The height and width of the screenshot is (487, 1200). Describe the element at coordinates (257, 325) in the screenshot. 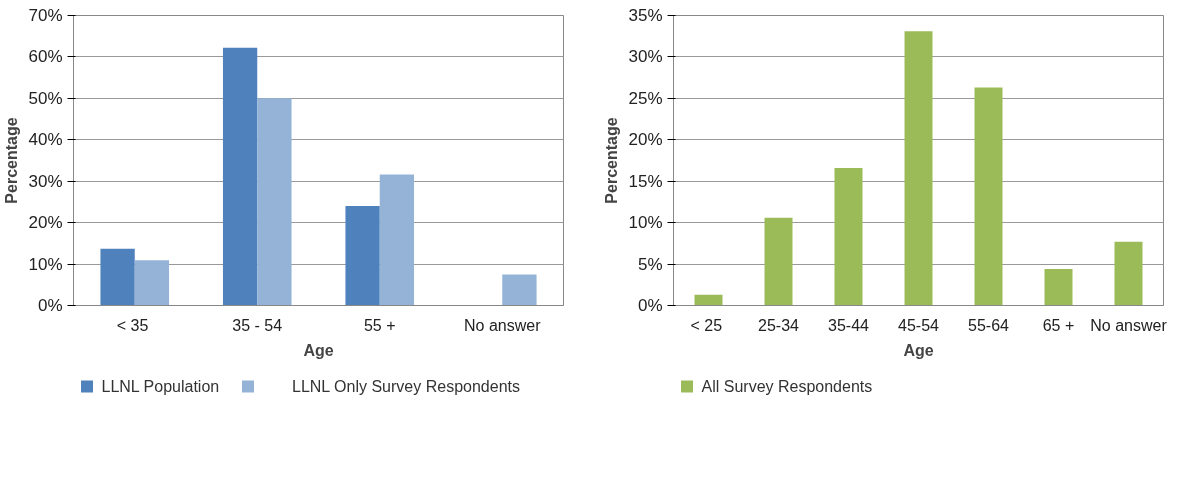

I see `x-tick-label: 35 - 54` at that location.